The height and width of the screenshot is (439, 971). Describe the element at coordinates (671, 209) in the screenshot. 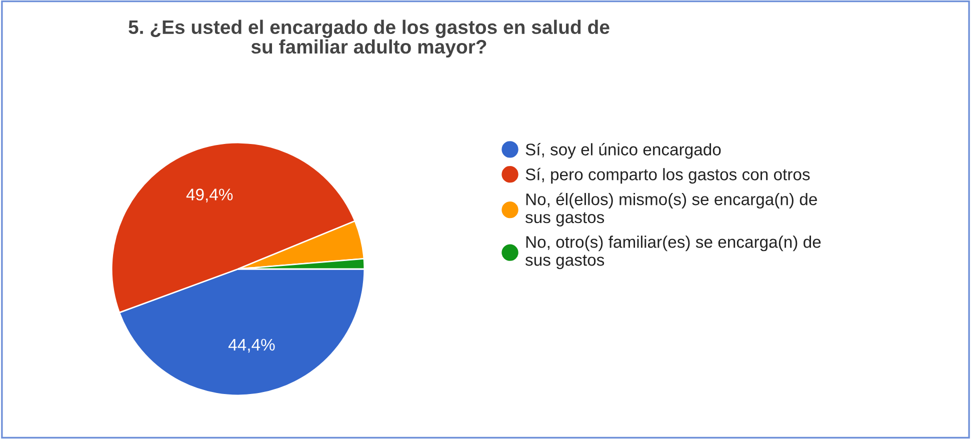

I see `legend-label: No, él(ellos) mismo(s) se encarga(n) de sus gastos` at that location.